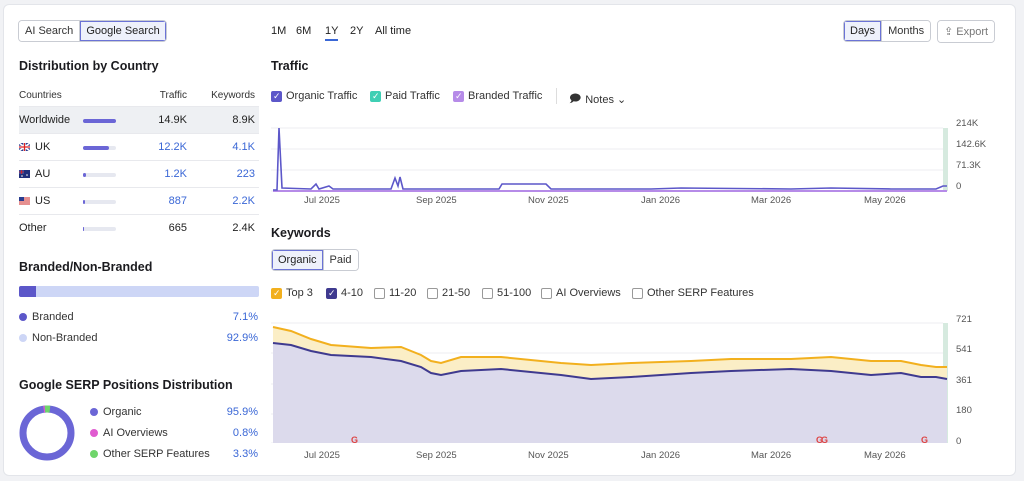 The width and height of the screenshot is (1024, 481). Describe the element at coordinates (177, 201) in the screenshot. I see `traffic-link: 887` at that location.